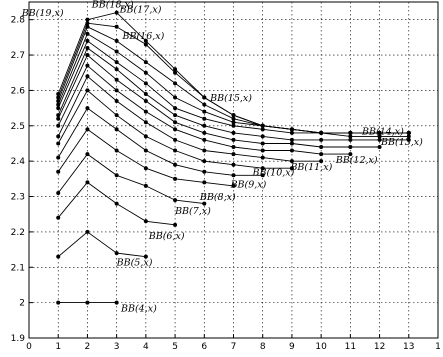  What do you see at coordinates (234, 347) in the screenshot?
I see `x-tick-label: 7` at bounding box center [234, 347].